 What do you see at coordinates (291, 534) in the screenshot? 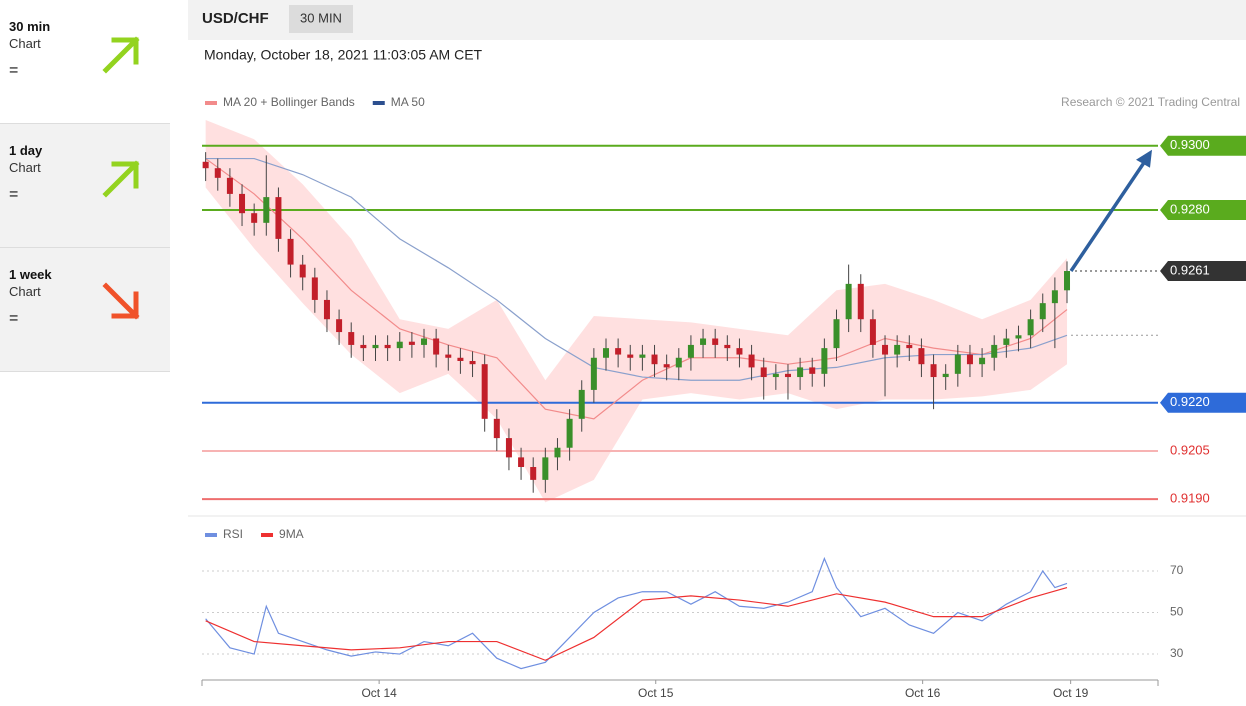
I see `legend-label: 9MA` at bounding box center [291, 534].